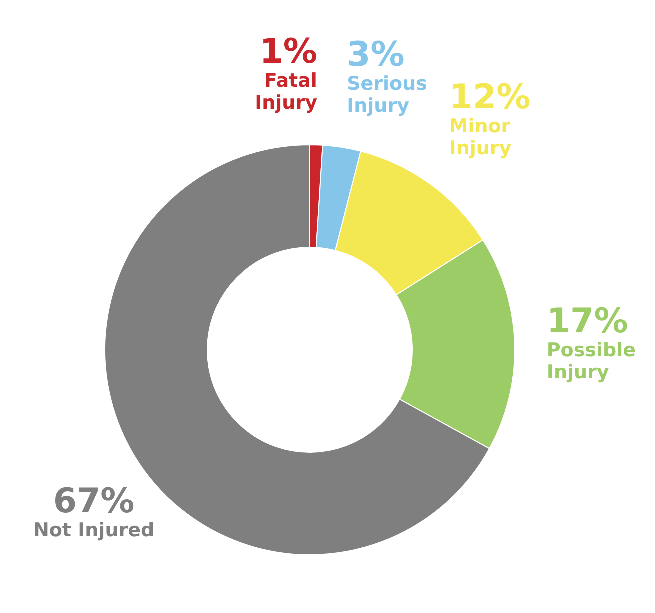 The image size is (655, 613). What do you see at coordinates (94, 502) in the screenshot?
I see `data-label: 67%` at bounding box center [94, 502].